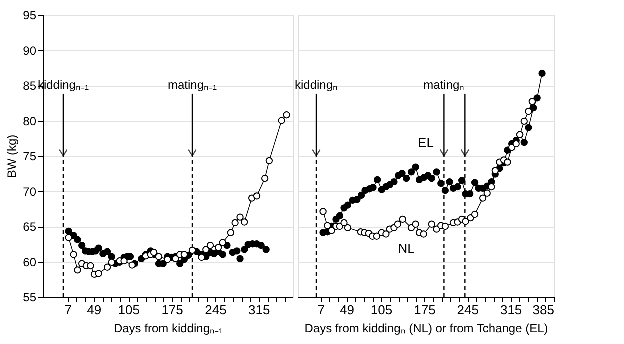  What do you see at coordinates (406, 248) in the screenshot?
I see `annotation: NL` at bounding box center [406, 248].